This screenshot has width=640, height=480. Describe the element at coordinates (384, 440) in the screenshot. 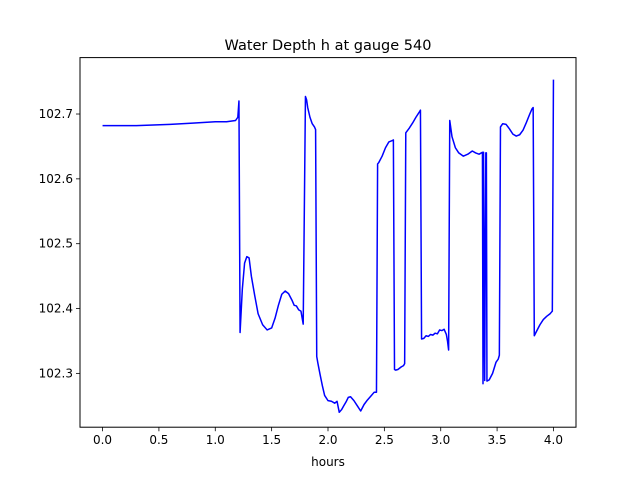

I see `x-tick-label: 2.5` at that location.